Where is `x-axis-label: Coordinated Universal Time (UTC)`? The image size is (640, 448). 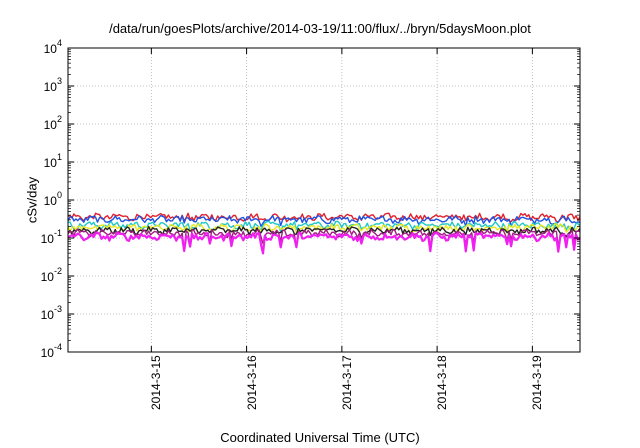
x-axis-label: Coordinated Universal Time (UTC) is located at coordinates (320, 437).